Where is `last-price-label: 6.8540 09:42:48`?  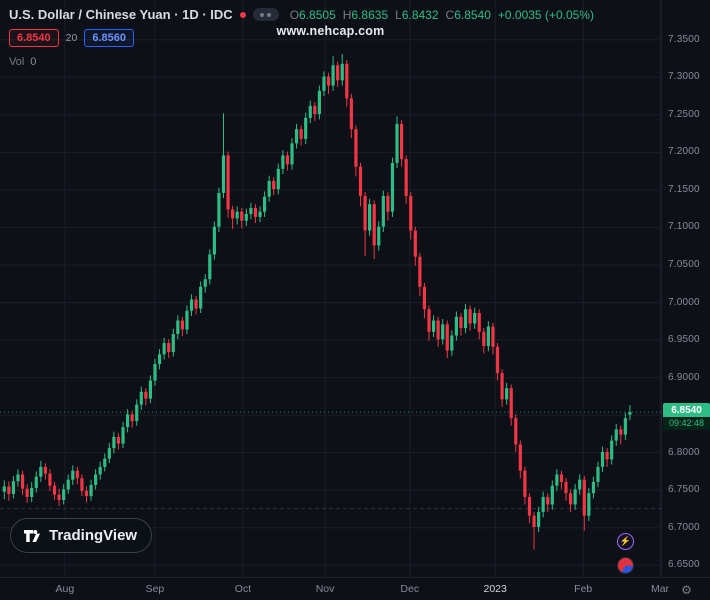
last-price-label: 6.8540 09:42:48 is located at coordinates (686, 417).